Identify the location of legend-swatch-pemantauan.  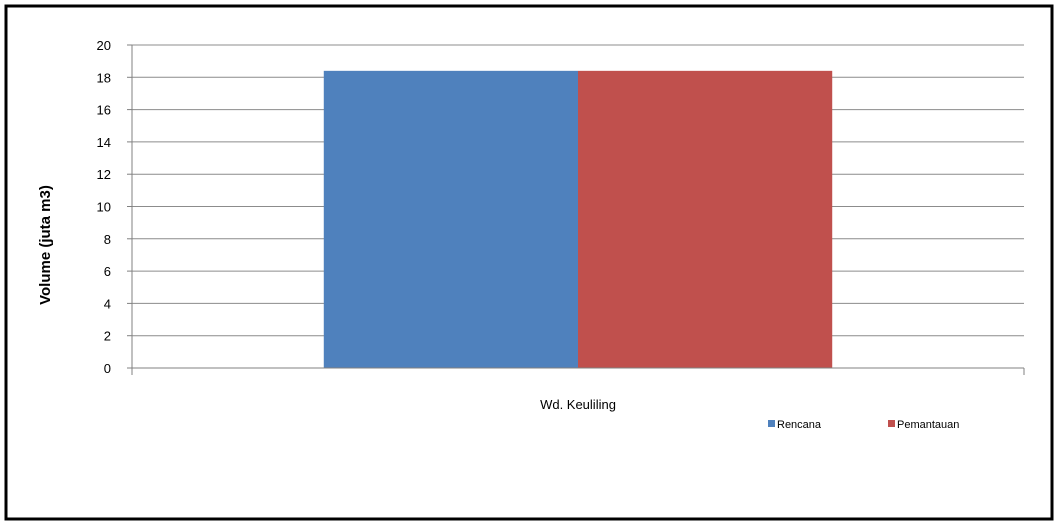
(891, 423).